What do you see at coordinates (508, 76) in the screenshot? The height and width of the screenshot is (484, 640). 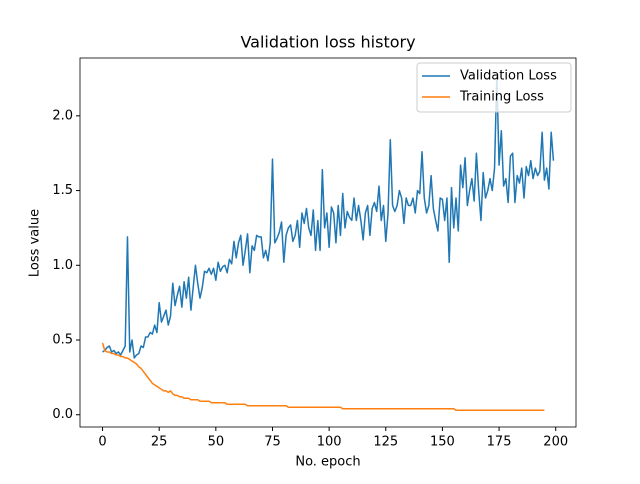 I see `legend-label: Validation Loss` at bounding box center [508, 76].